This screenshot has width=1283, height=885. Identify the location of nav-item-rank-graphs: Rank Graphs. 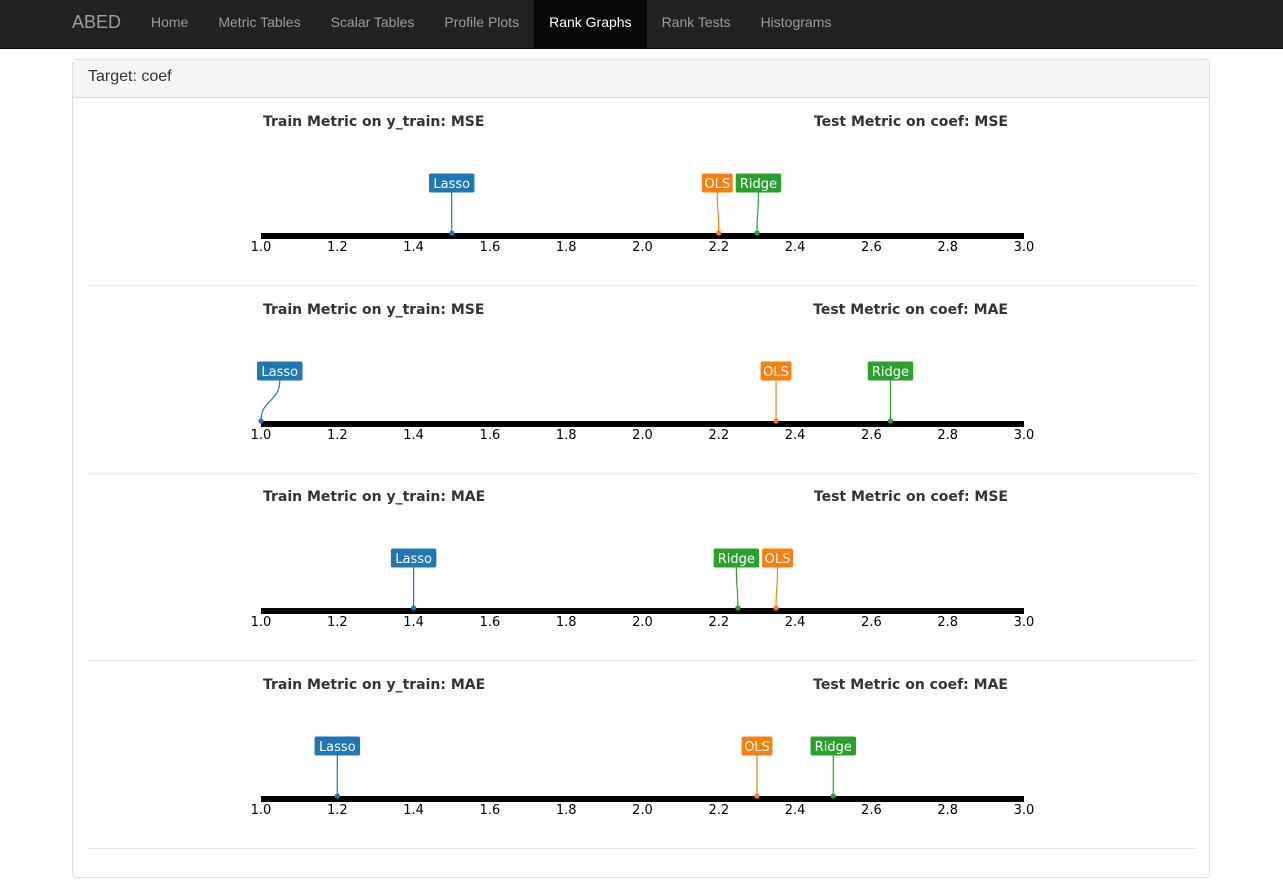
(590, 24).